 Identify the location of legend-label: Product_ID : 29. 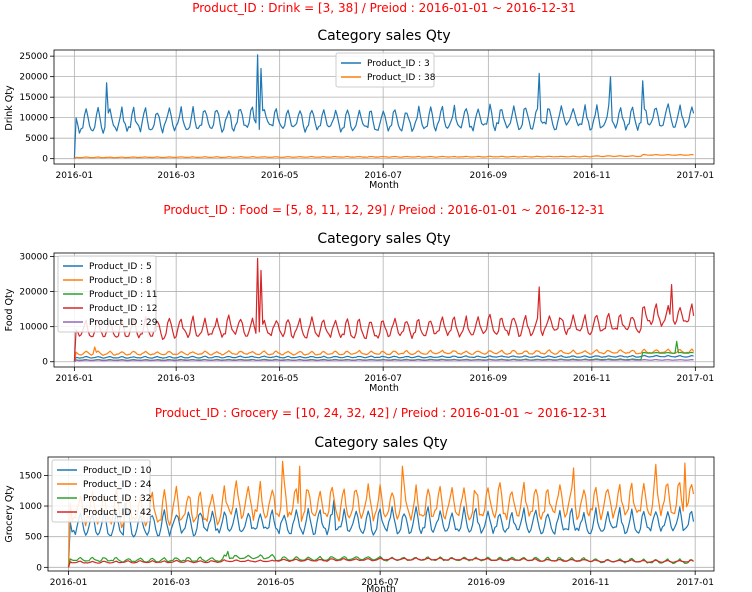
(123, 323).